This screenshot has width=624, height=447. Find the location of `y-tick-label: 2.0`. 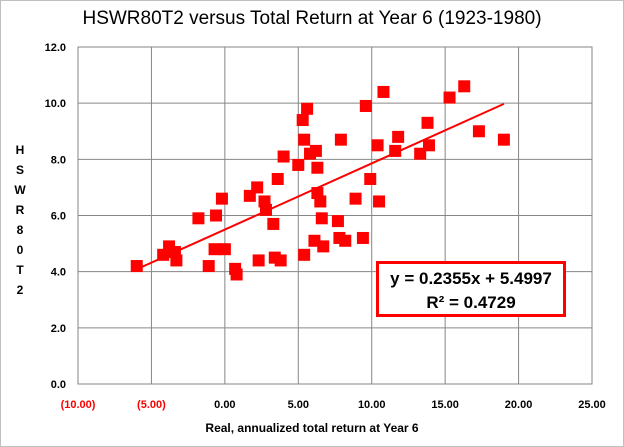

y-tick-label: 2.0 is located at coordinates (58, 329).